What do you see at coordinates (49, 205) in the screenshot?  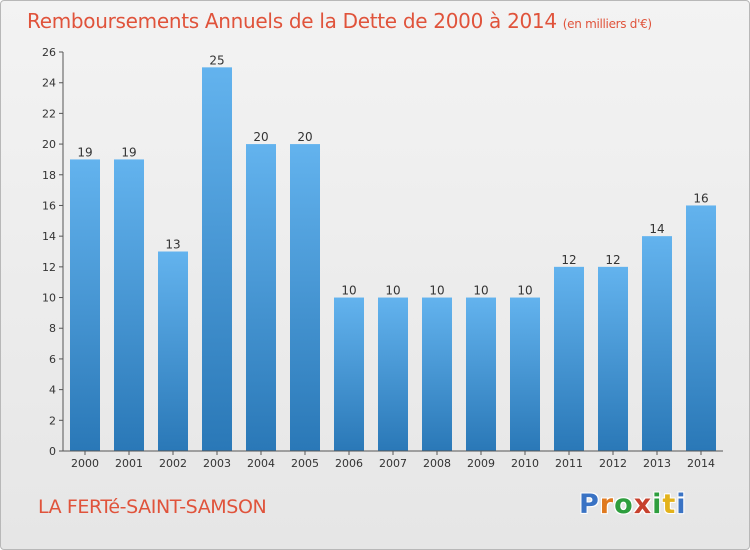 I see `y-tick-label: 16` at bounding box center [49, 205].